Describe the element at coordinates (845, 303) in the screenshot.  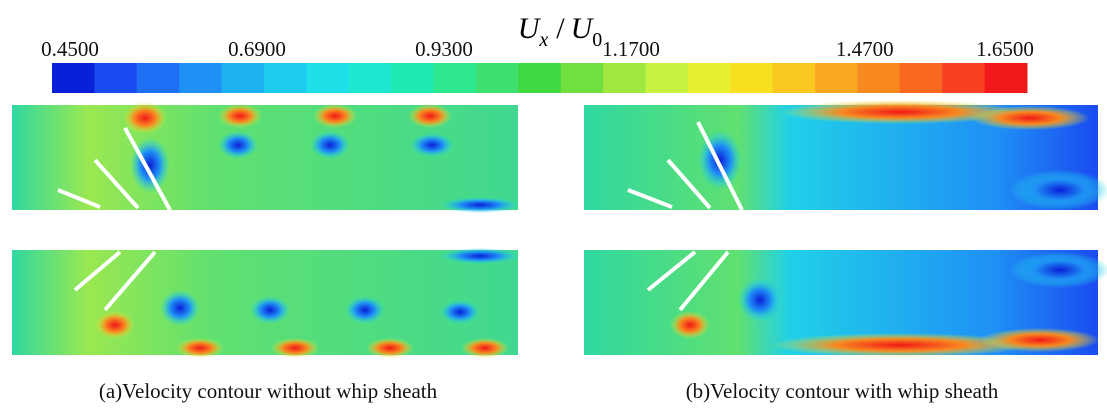
I see `contour-b-bottom` at that location.